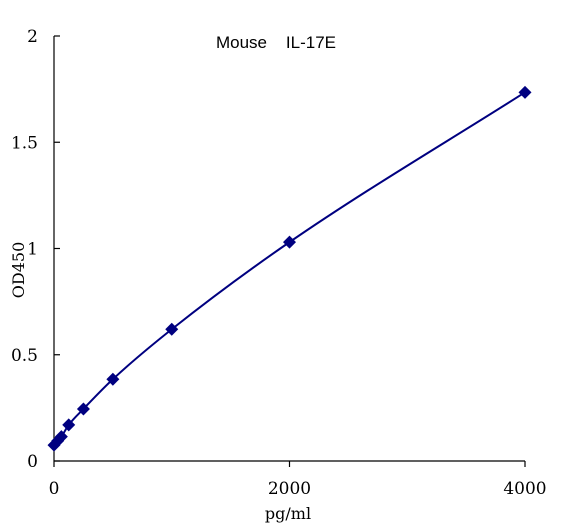  What do you see at coordinates (289, 489) in the screenshot?
I see `x-tick-label: 2000` at bounding box center [289, 489].